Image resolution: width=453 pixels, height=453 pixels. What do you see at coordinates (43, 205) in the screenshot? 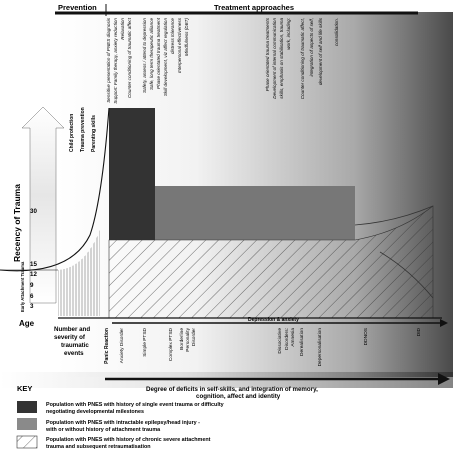
I see `y-axis-arrow` at bounding box center [43, 205].